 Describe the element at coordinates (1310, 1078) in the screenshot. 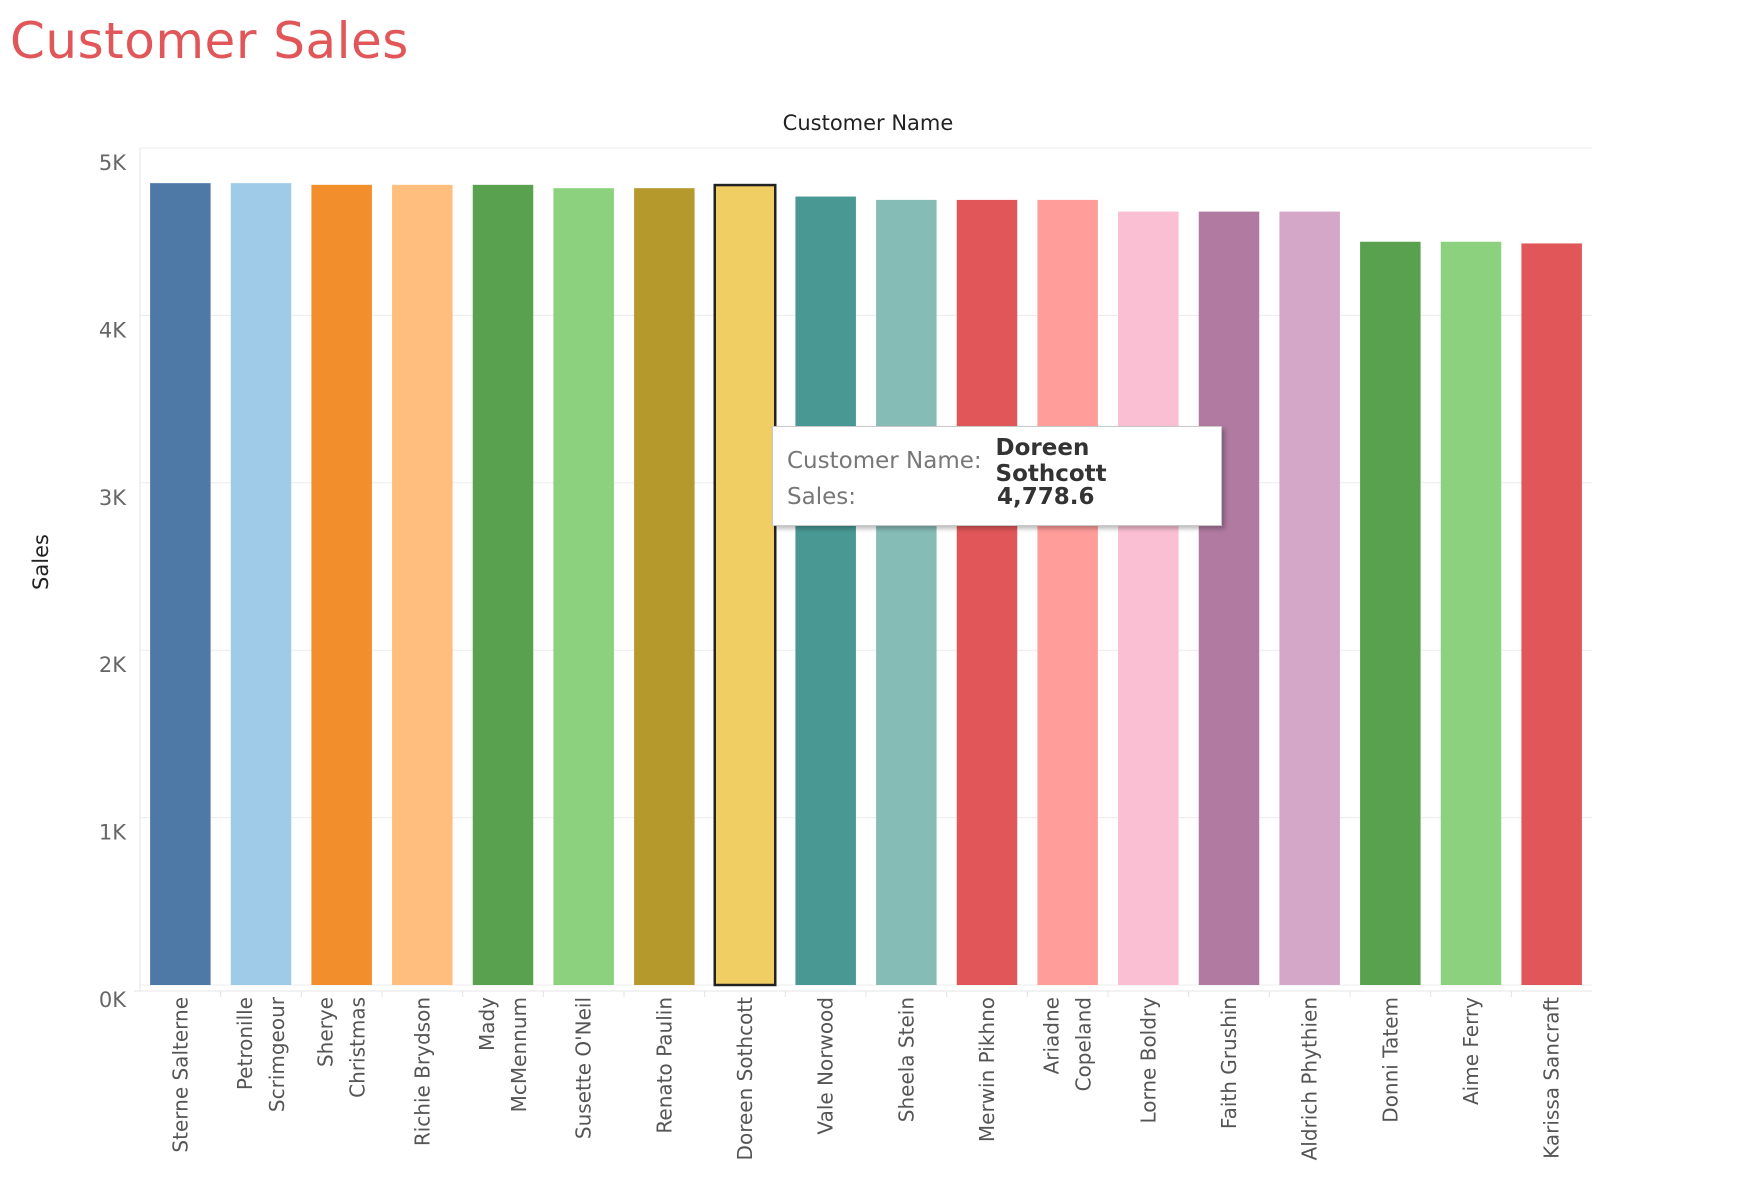

I see `x-tick-label: Aldrich Phythien` at that location.